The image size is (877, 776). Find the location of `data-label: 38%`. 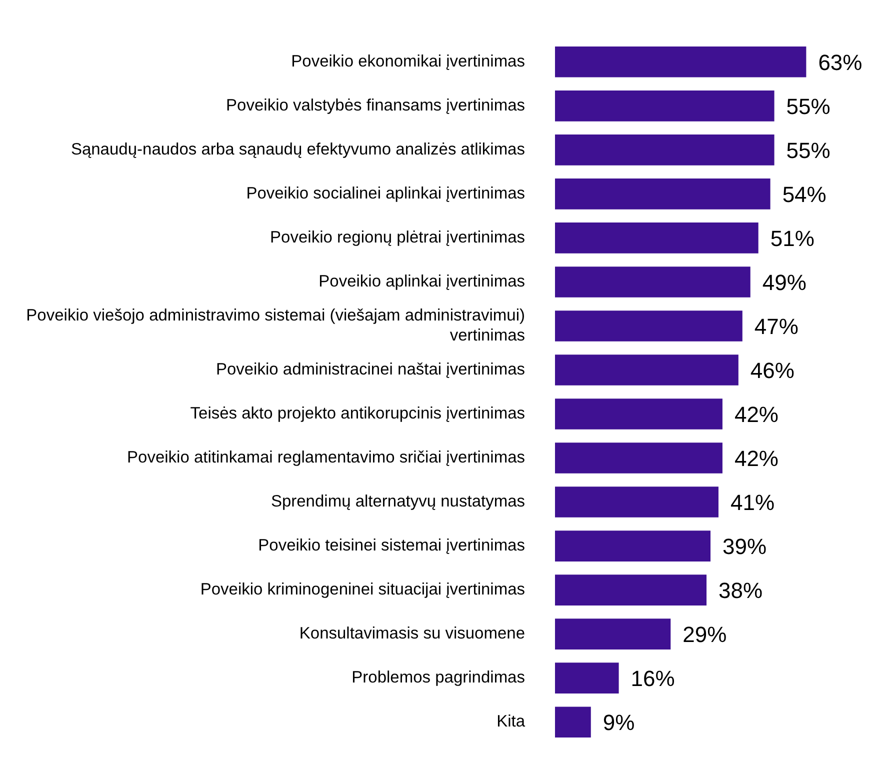

data-label: 38% is located at coordinates (740, 591).